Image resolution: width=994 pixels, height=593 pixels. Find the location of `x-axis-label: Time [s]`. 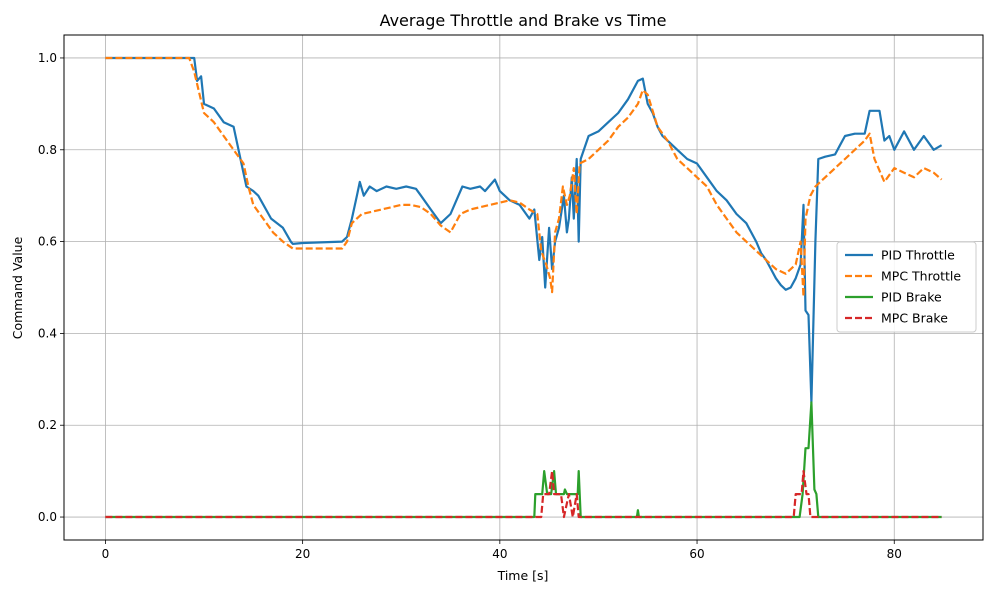

x-axis-label: Time [s] is located at coordinates (523, 575).